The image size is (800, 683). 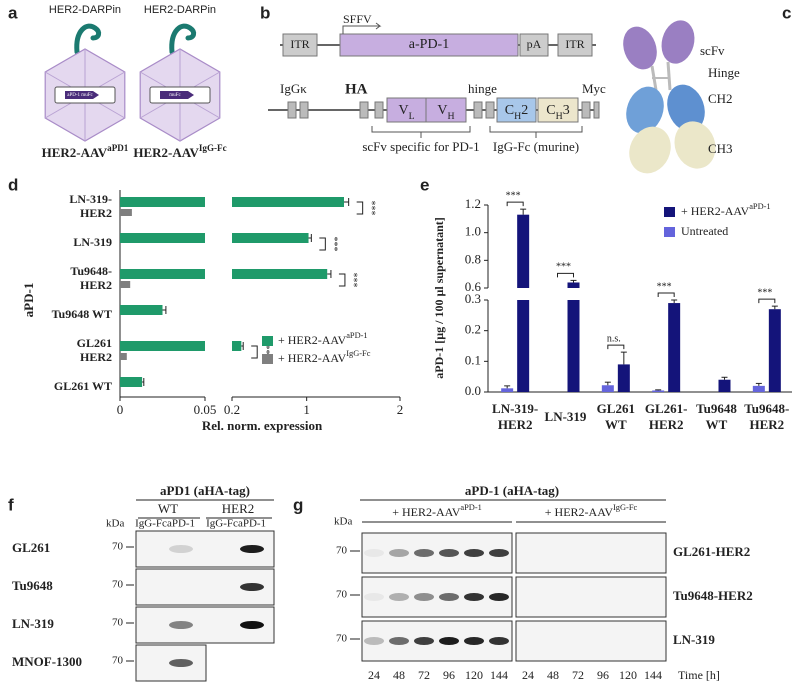 I want to click on part-label: CH3, so click(x=720, y=148).